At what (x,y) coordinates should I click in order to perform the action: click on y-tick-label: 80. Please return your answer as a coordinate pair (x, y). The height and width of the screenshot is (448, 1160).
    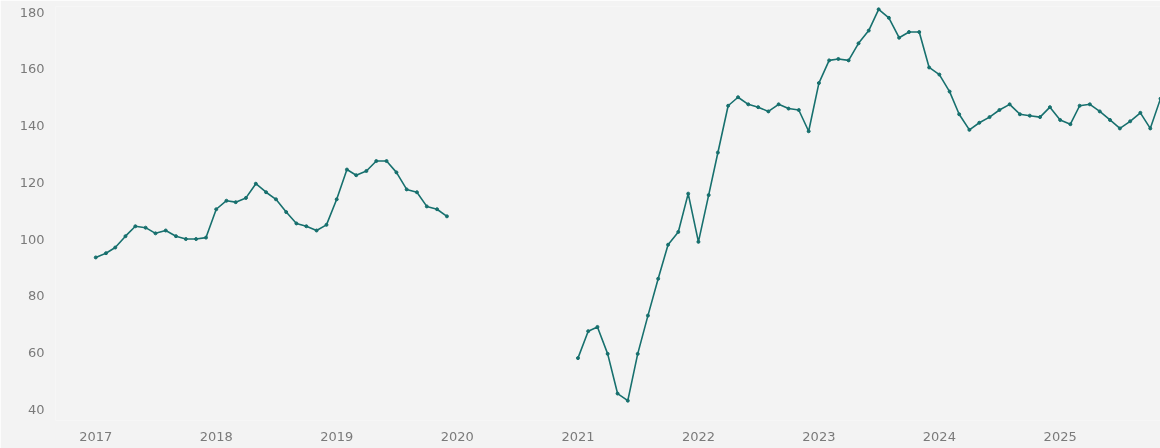
    Looking at the image, I should click on (36, 296).